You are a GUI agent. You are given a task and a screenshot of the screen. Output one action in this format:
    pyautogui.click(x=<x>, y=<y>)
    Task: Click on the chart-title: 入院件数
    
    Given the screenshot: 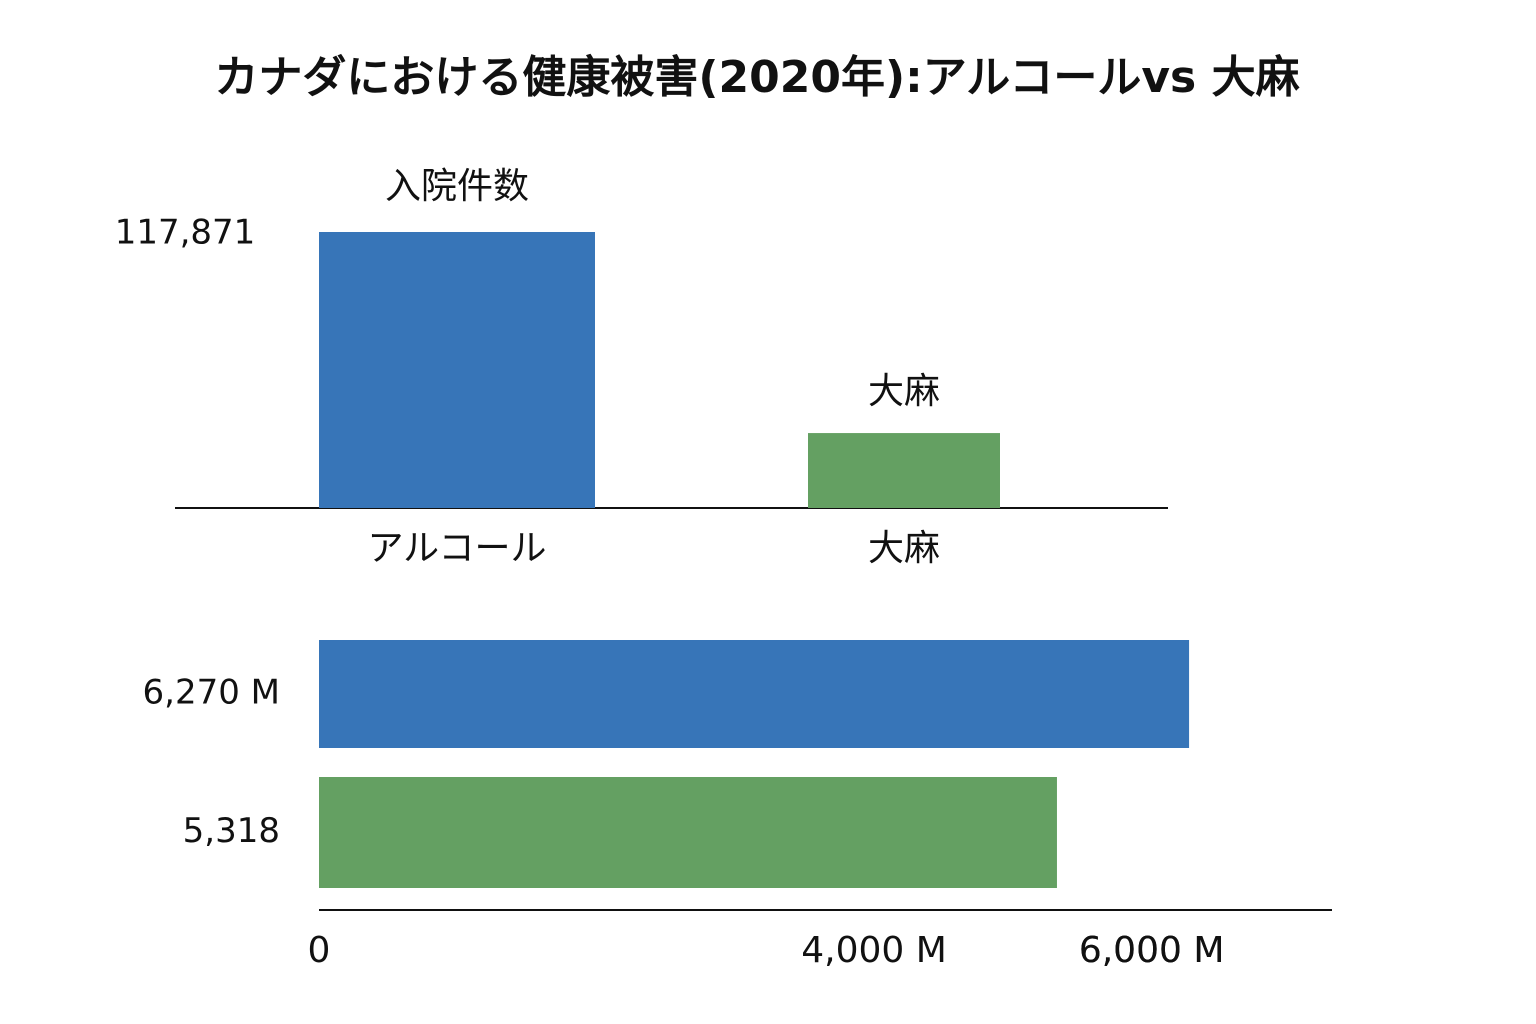 What is the action you would take?
    pyautogui.click(x=457, y=186)
    